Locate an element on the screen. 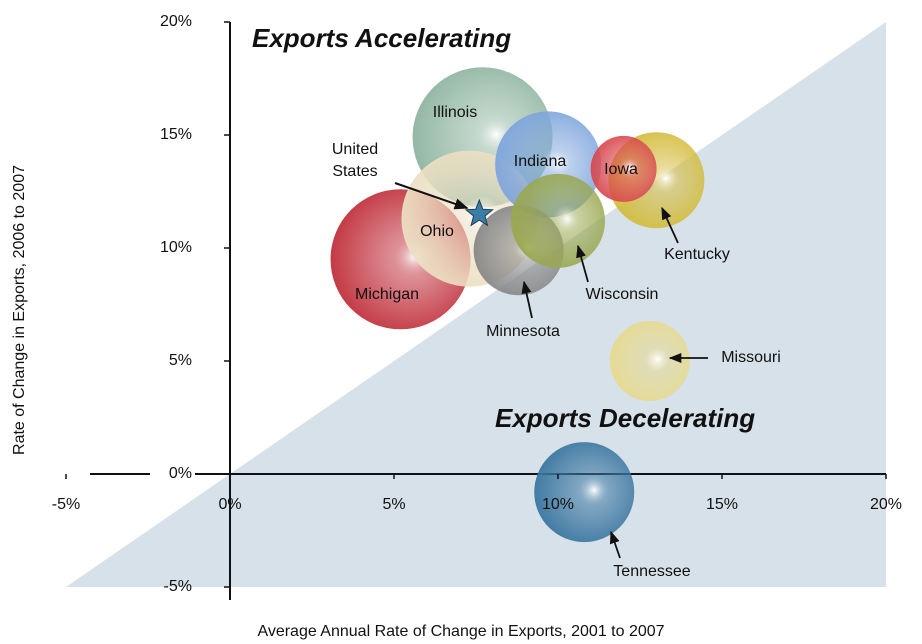 The image size is (922, 644). y-tick-label: 15% is located at coordinates (176, 134).